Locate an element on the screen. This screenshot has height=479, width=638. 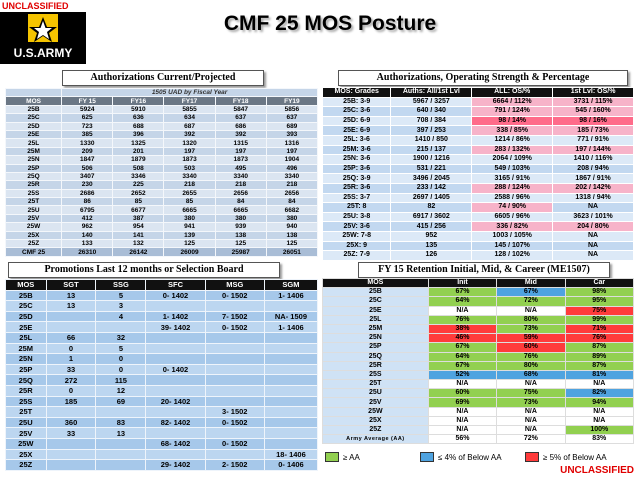
cell: 1873 is located at coordinates (189, 160).